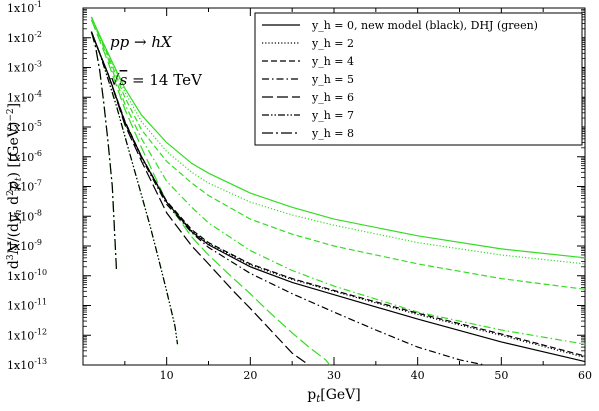  What do you see at coordinates (332, 43) in the screenshot?
I see `legend-label: y_h = 2` at bounding box center [332, 43].